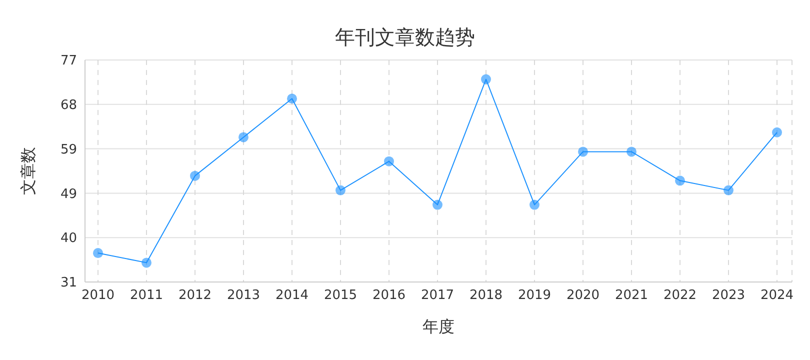 The image size is (810, 360). Describe the element at coordinates (486, 296) in the screenshot. I see `x-tick-label: 2018` at that location.